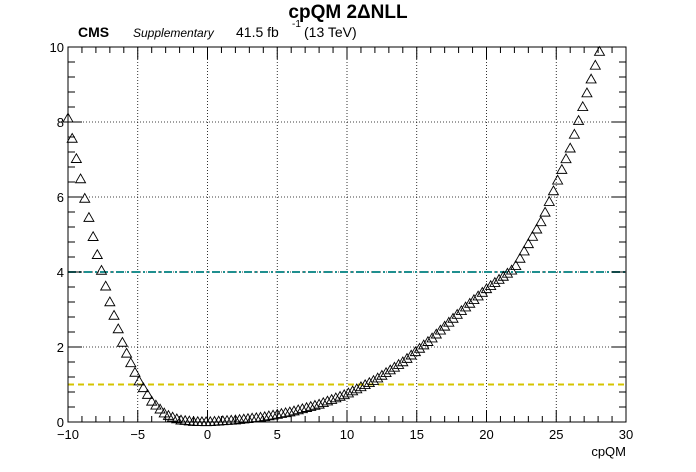 The width and height of the screenshot is (696, 472). I want to click on y-tick-label: 6, so click(60, 197).